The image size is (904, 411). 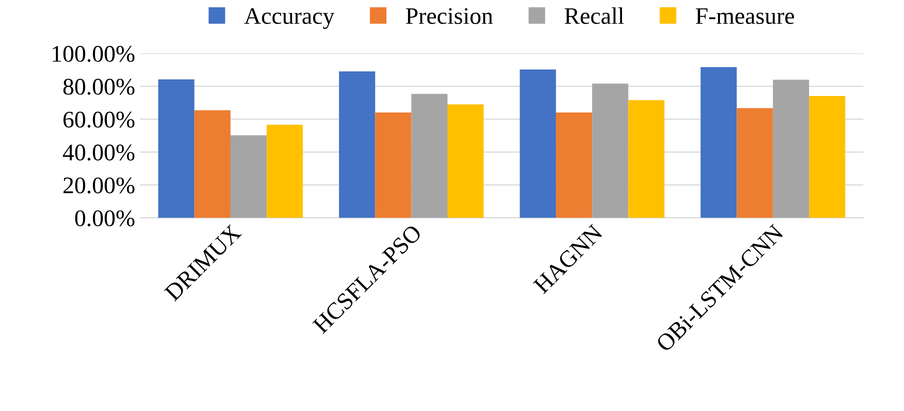 I want to click on legend-label: F-measure, so click(x=745, y=16).